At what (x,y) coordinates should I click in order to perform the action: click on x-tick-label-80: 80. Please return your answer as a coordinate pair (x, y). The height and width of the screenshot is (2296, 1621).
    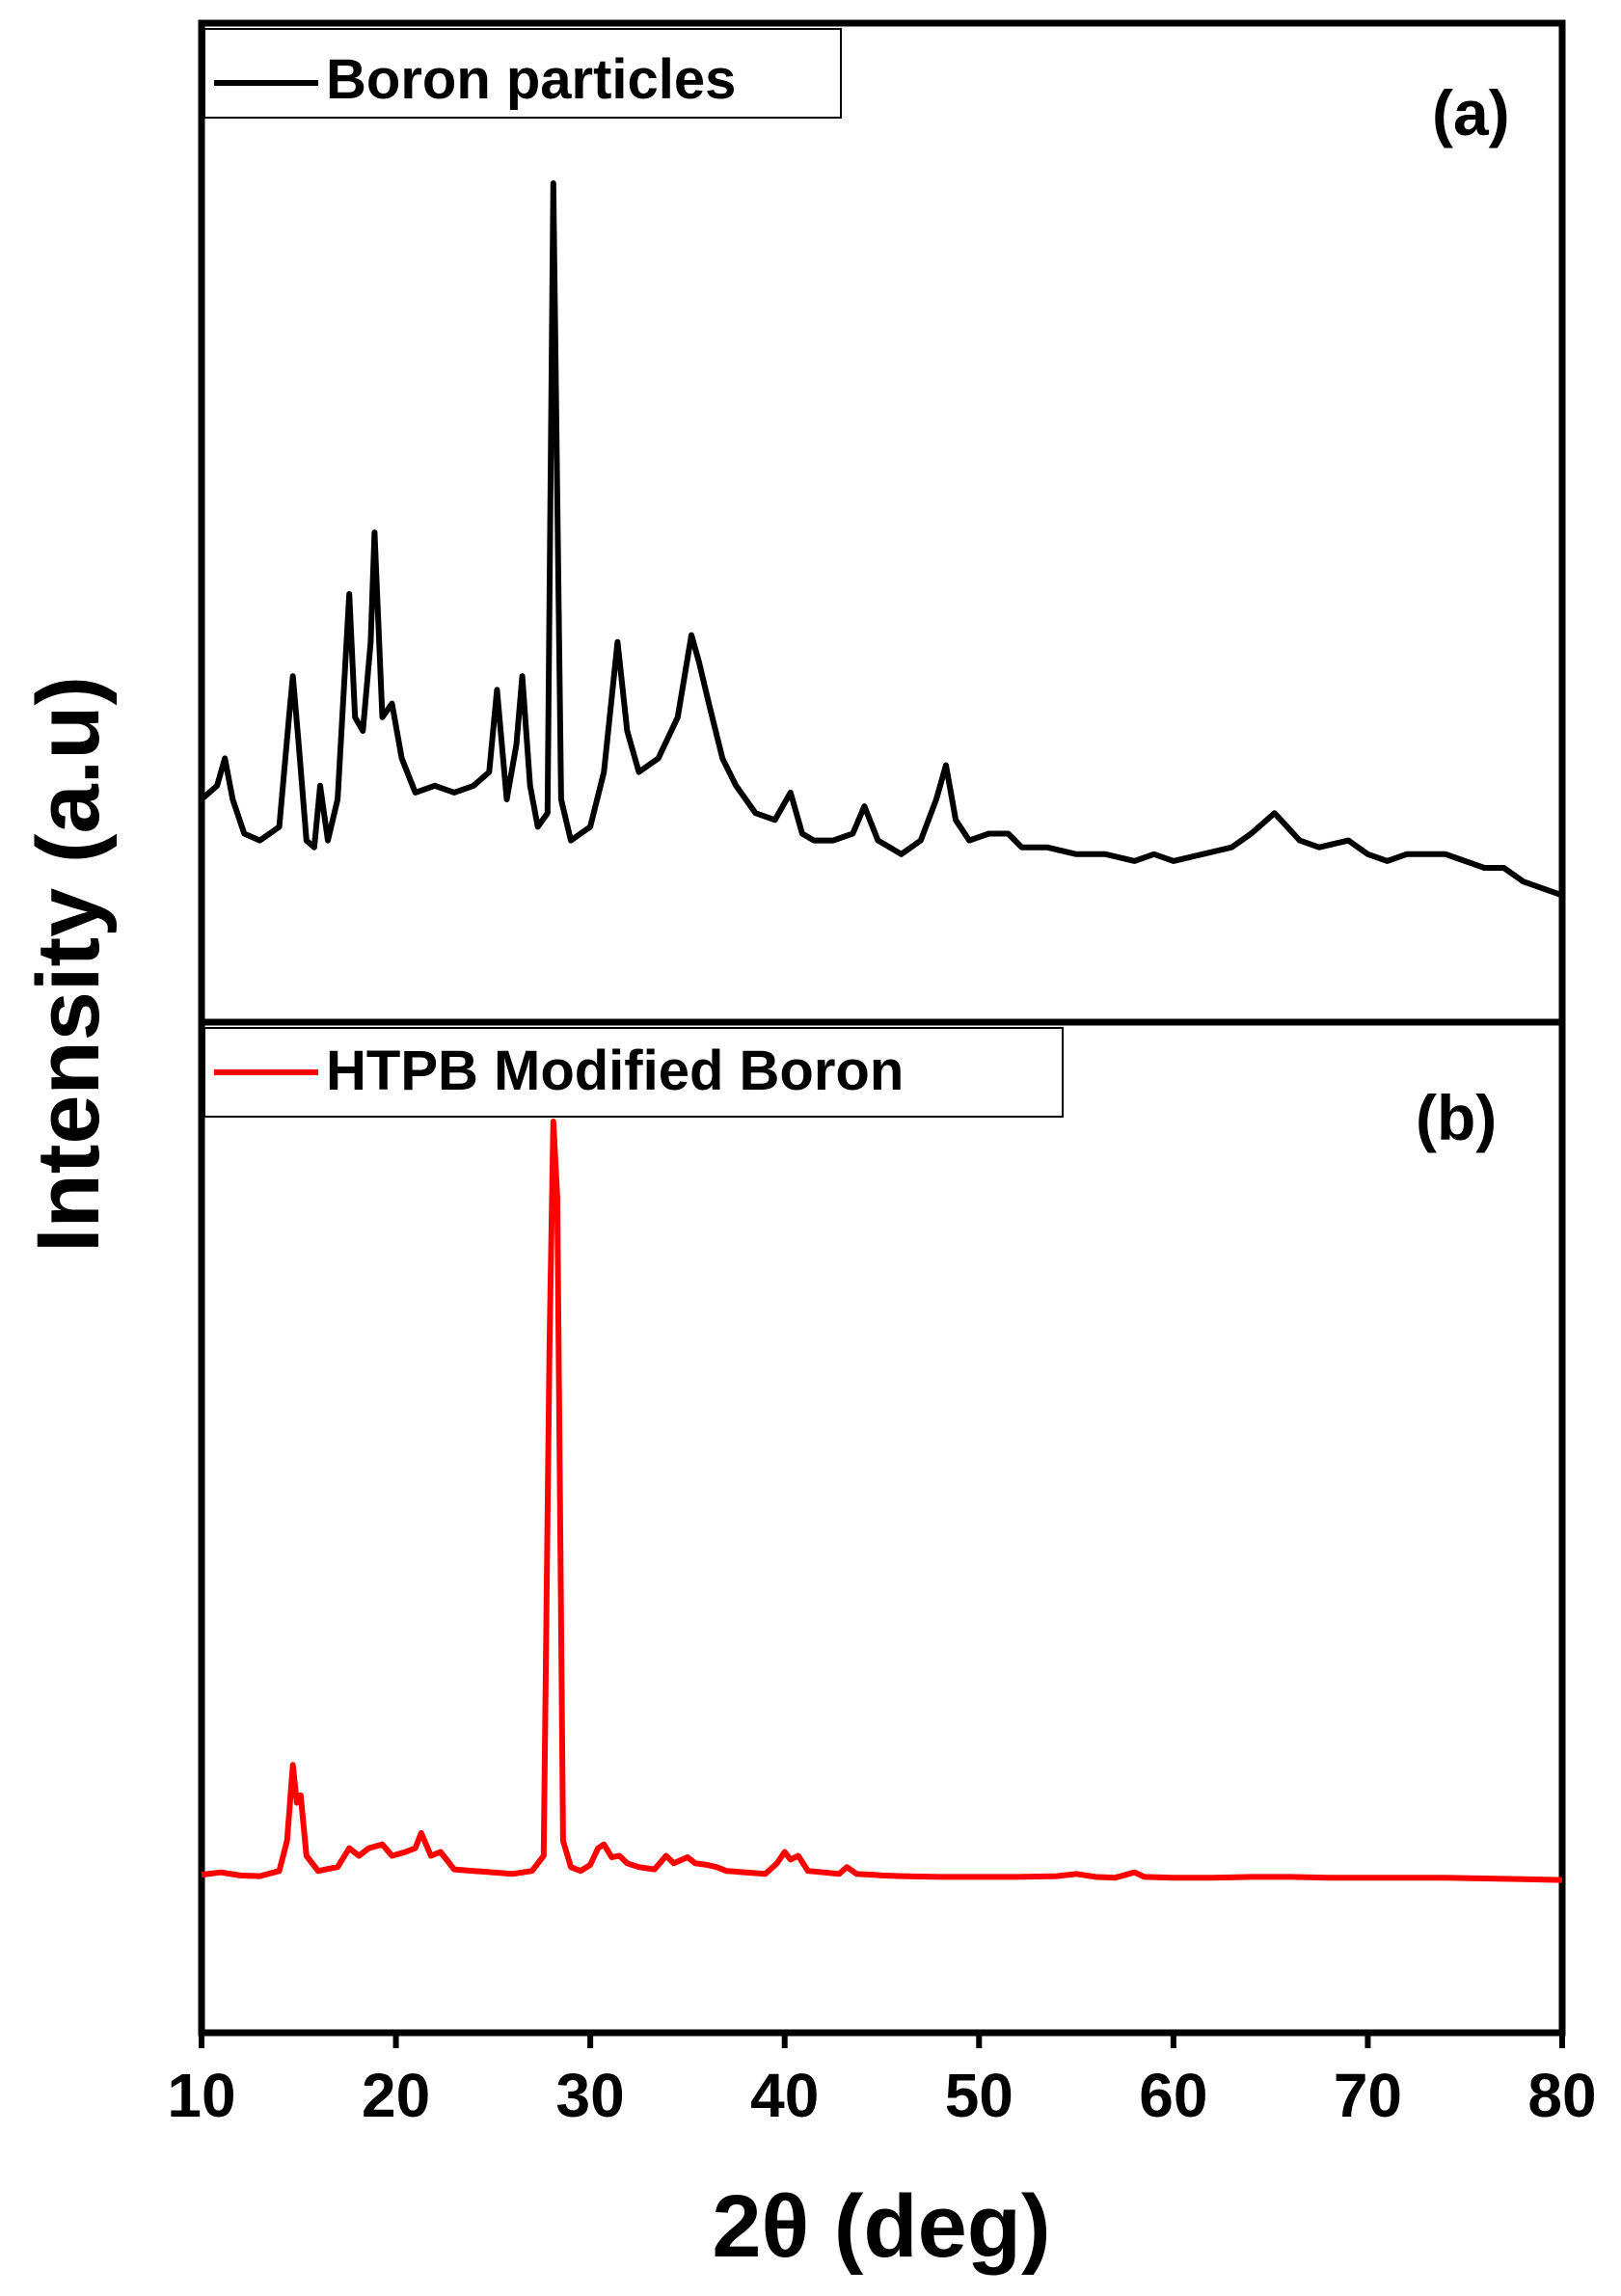
    Looking at the image, I should click on (1561, 2095).